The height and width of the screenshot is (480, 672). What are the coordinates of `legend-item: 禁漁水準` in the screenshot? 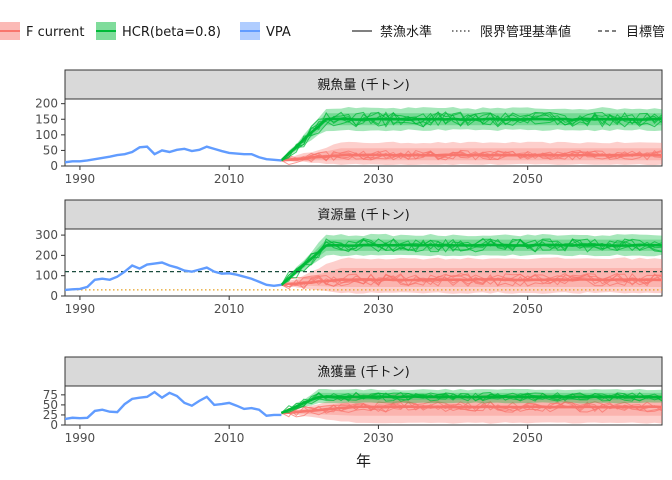 It's located at (392, 32).